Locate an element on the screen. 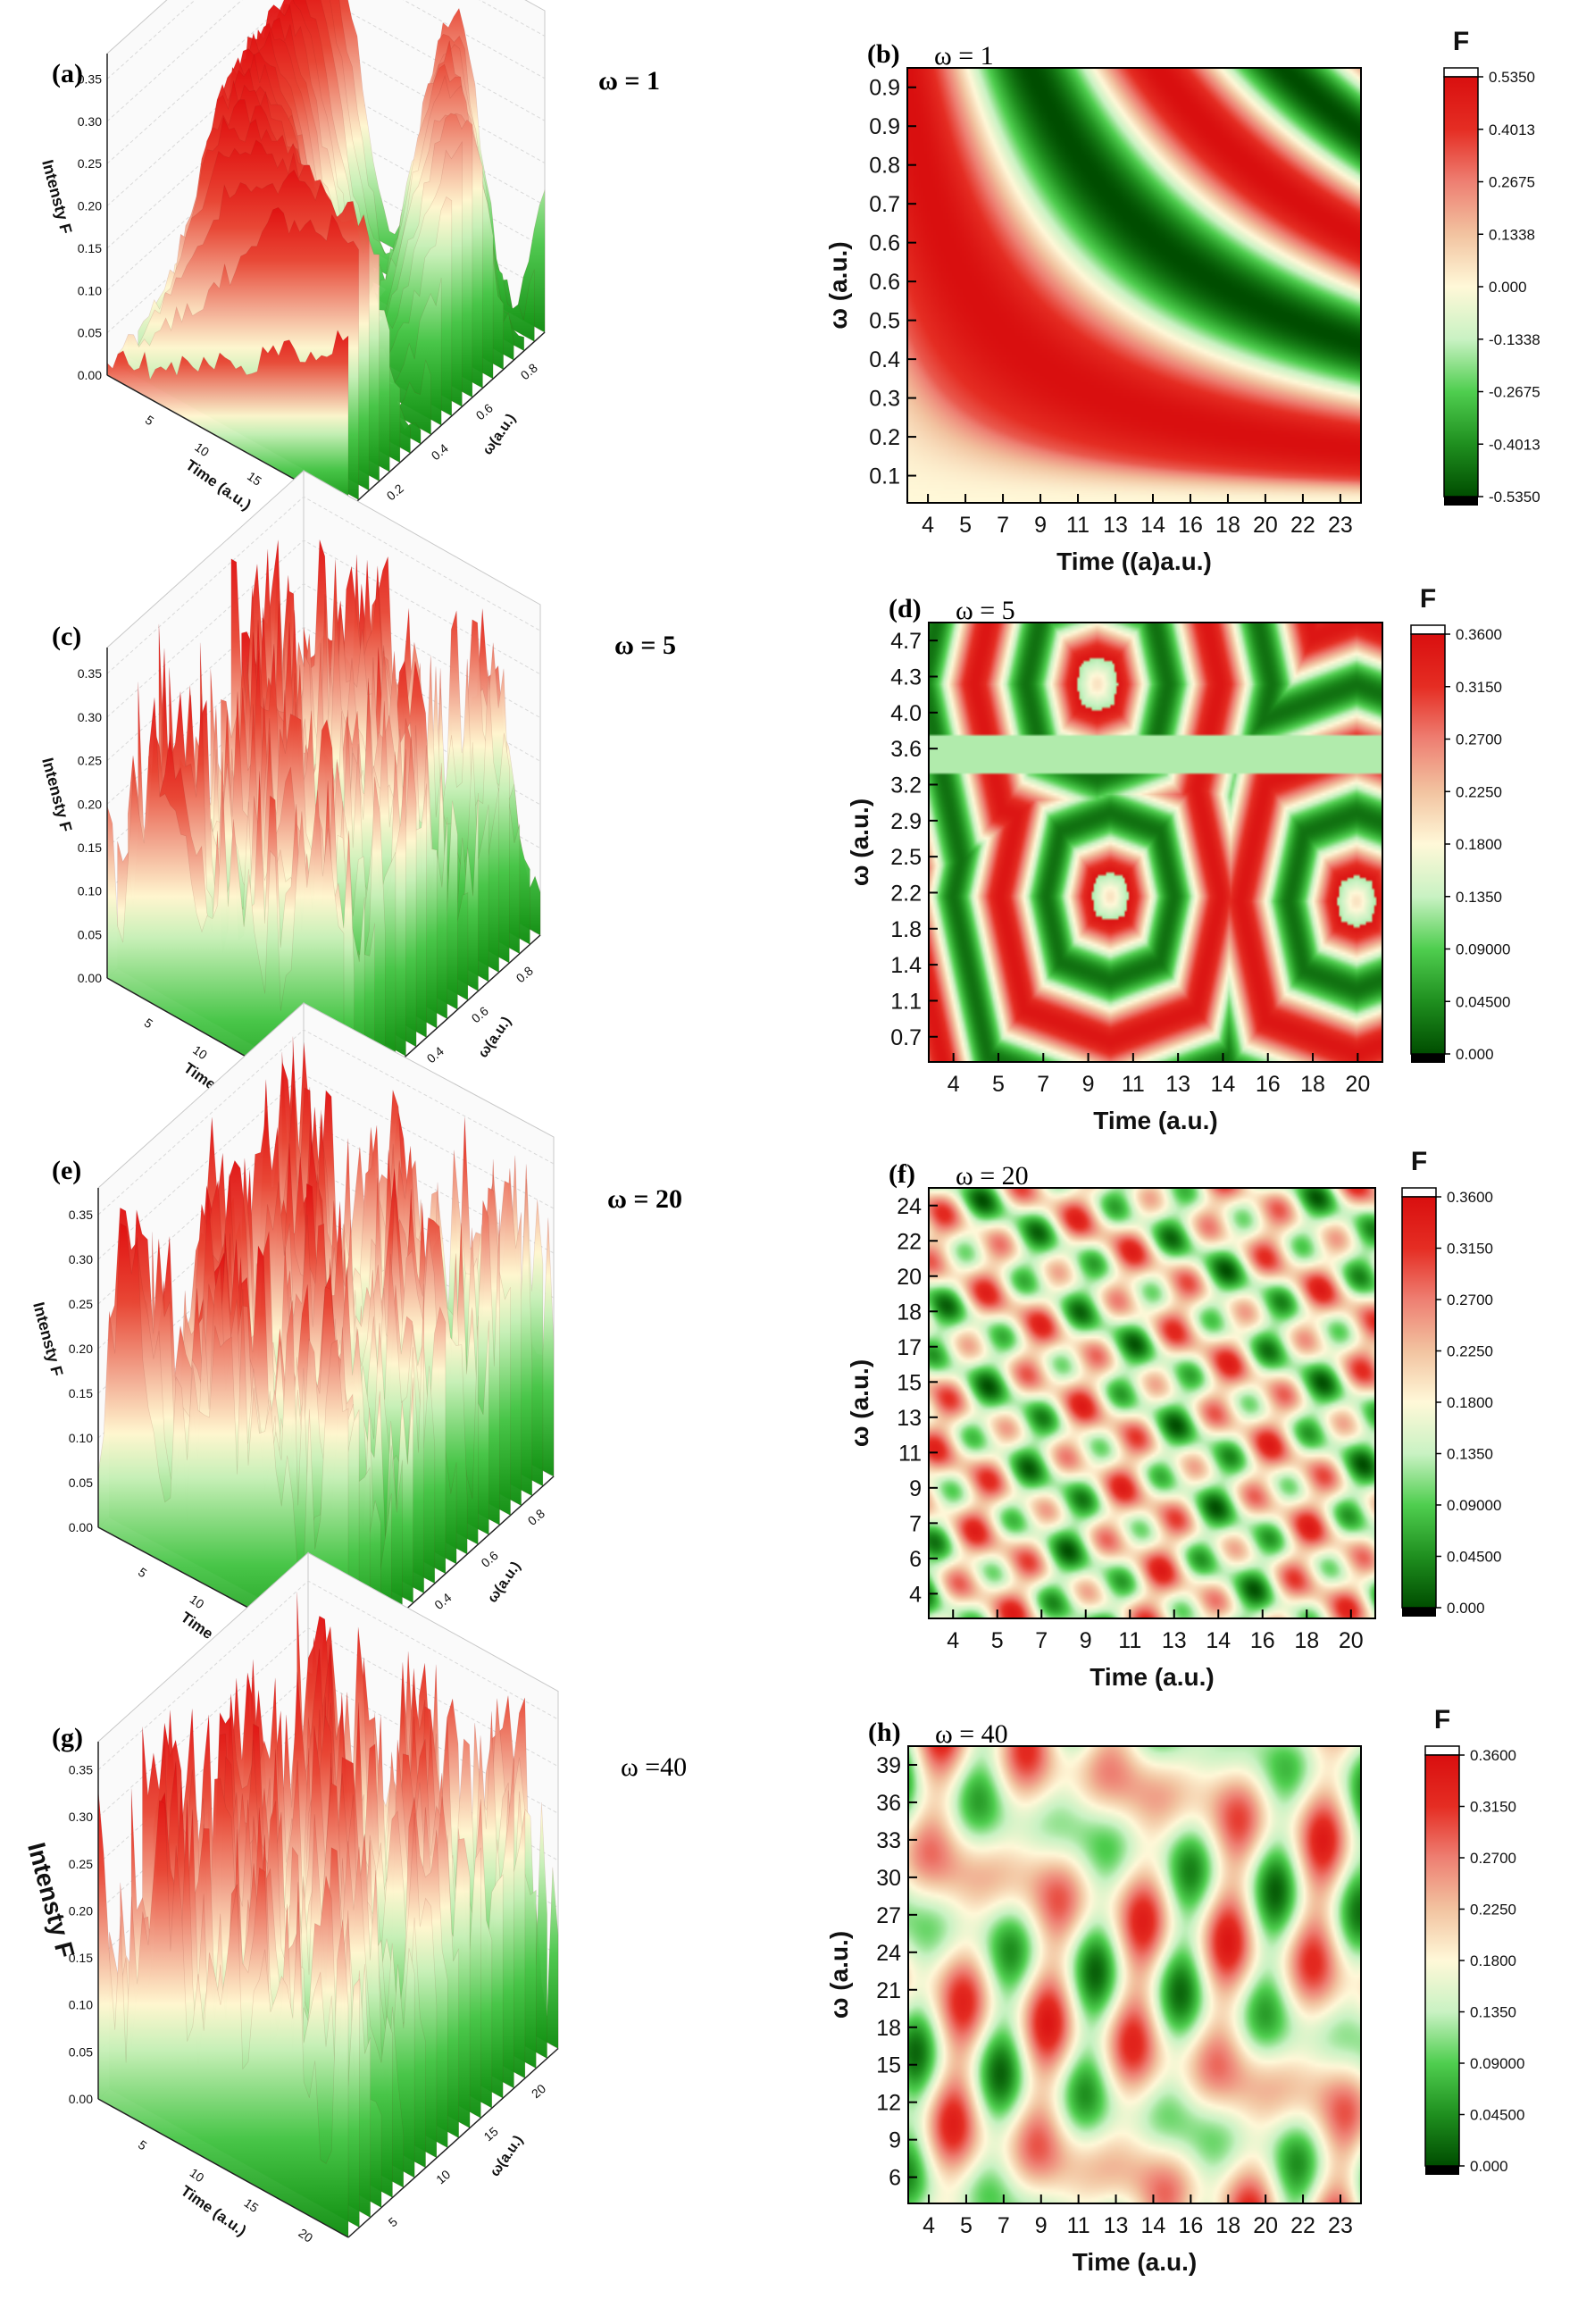  colorbar-tick-label: 0.1800 is located at coordinates (1479, 844).